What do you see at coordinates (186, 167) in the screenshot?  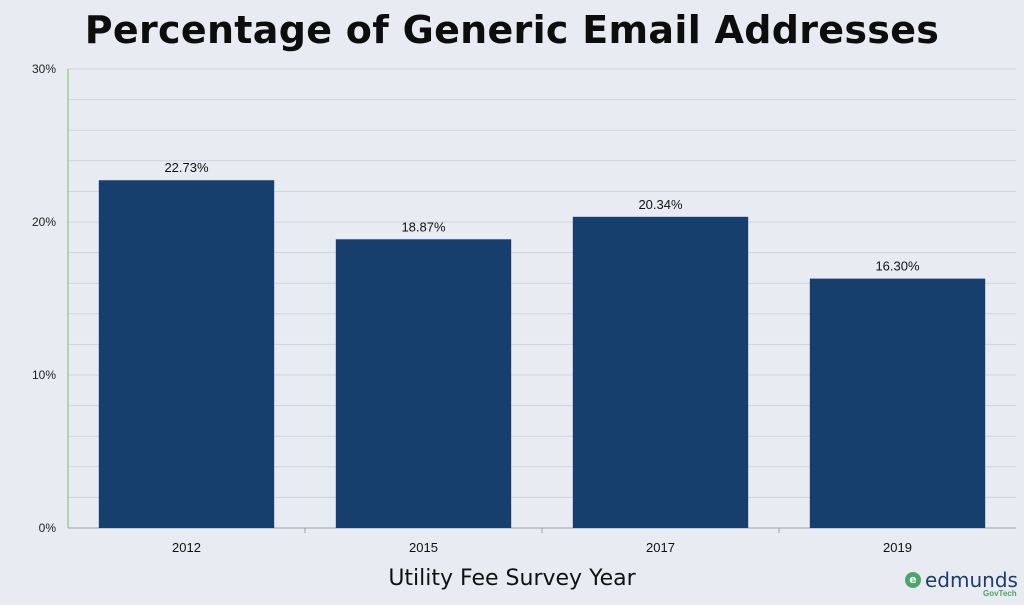 I see `data-label: 22.73%` at bounding box center [186, 167].